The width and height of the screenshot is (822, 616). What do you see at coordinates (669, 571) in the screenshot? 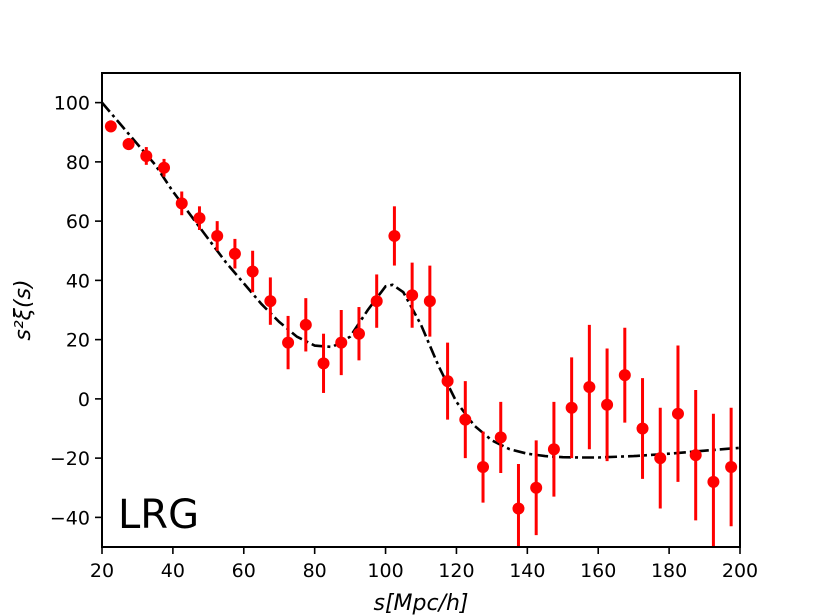
I see `x-tick-label: 180` at bounding box center [669, 571].